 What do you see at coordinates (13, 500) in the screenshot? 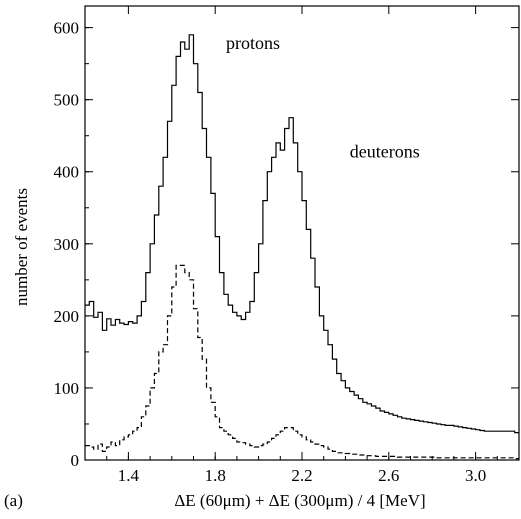
I see `panel-label: (a)` at bounding box center [13, 500].